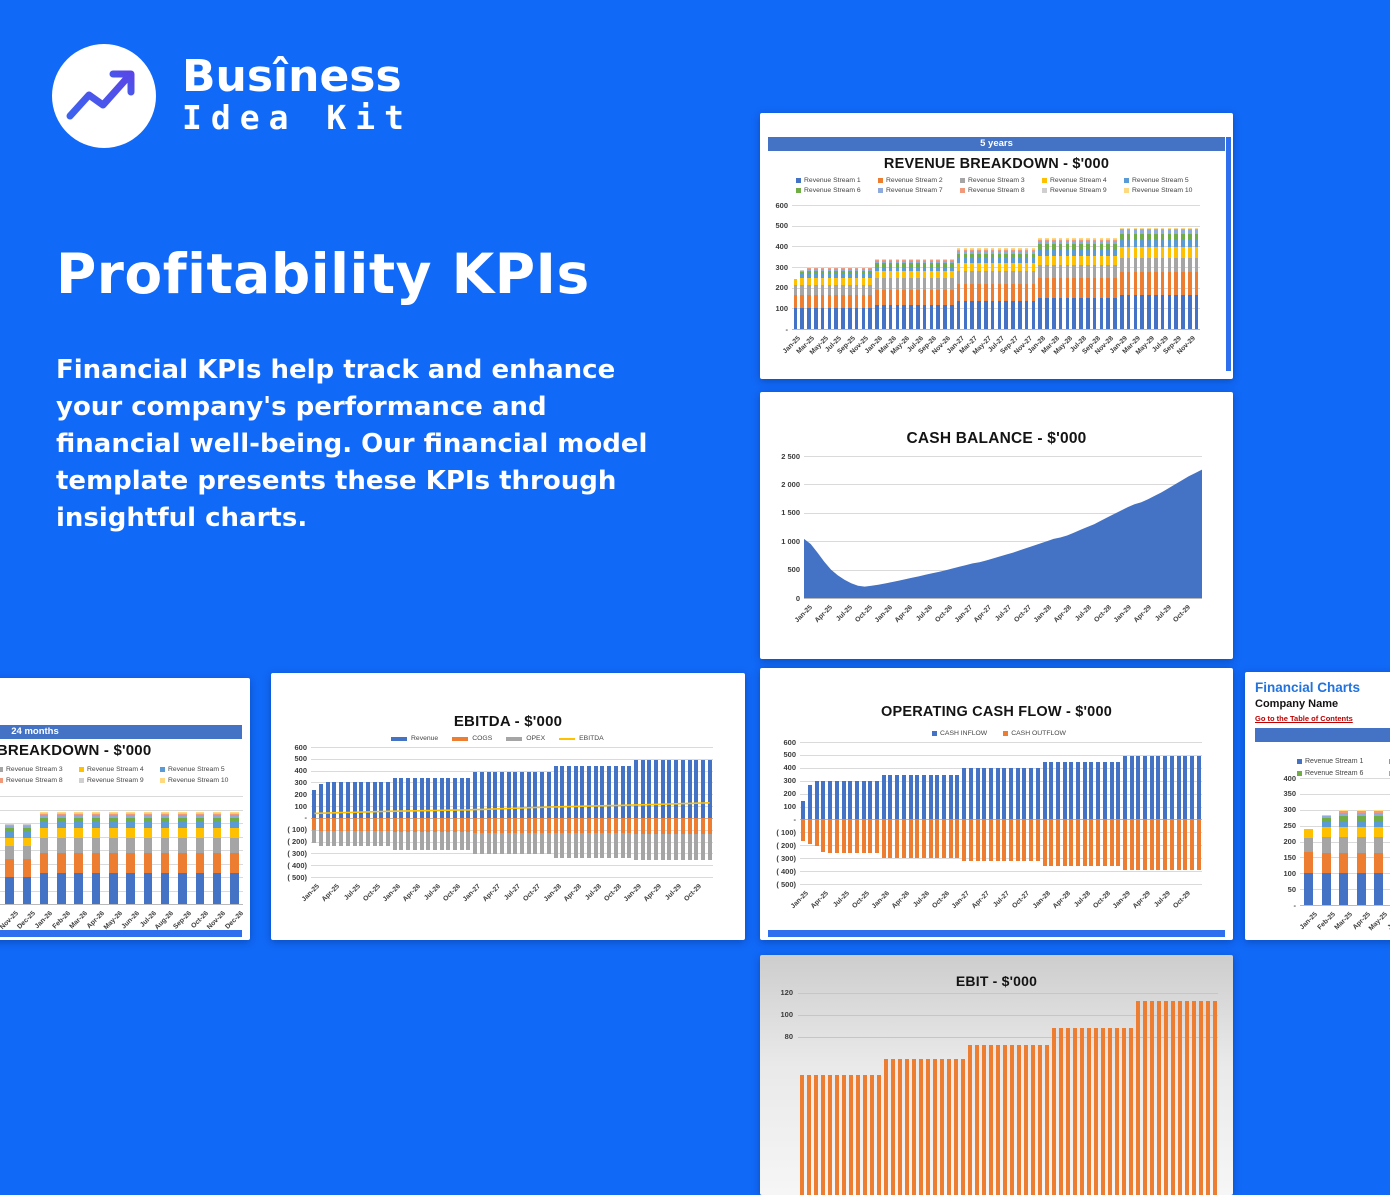  Describe the element at coordinates (778, 1036) in the screenshot. I see `y-axis-label: 80` at that location.